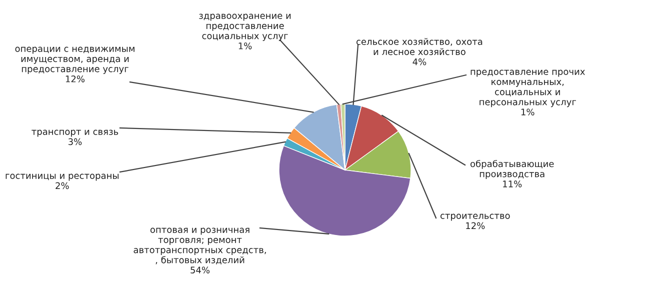 This screenshot has height=285, width=669. Describe the element at coordinates (75, 142) in the screenshot. I see `data-label: 3%` at that location.